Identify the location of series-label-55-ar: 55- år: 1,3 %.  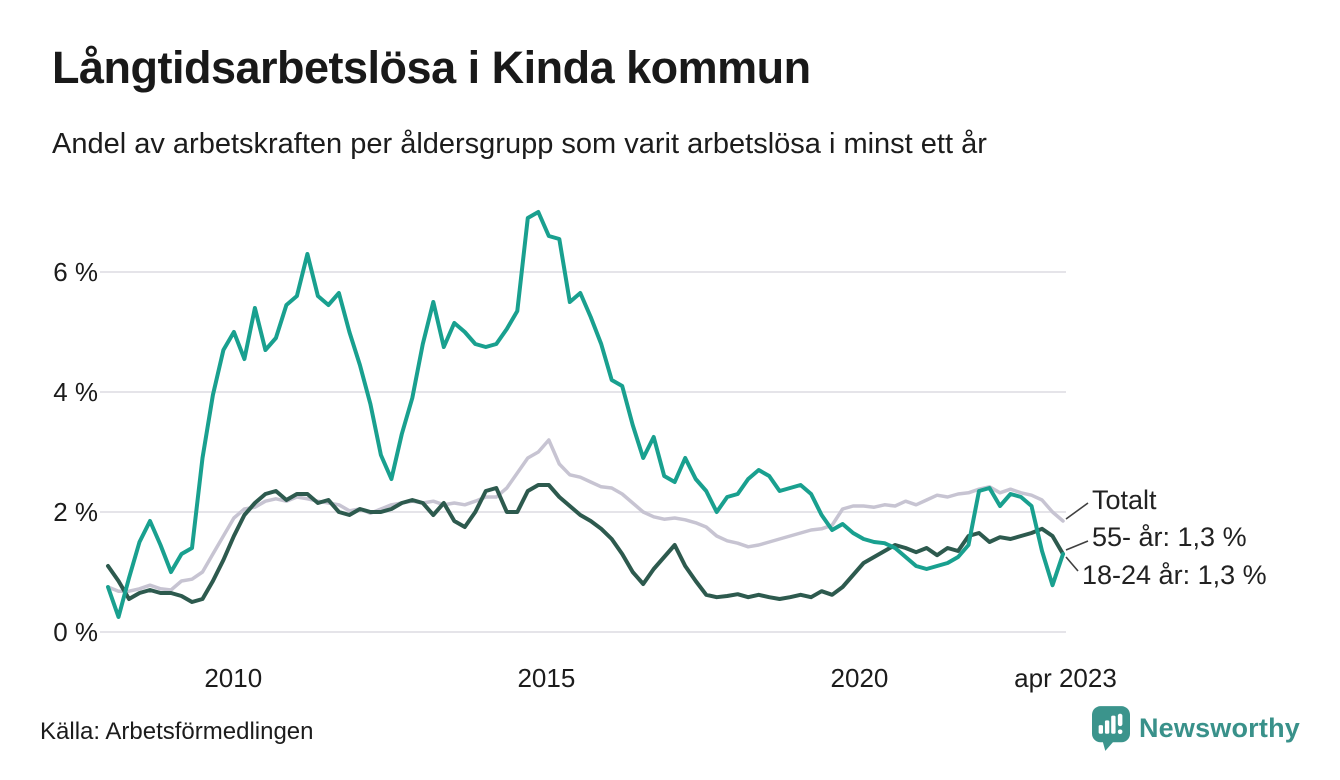
(1169, 537).